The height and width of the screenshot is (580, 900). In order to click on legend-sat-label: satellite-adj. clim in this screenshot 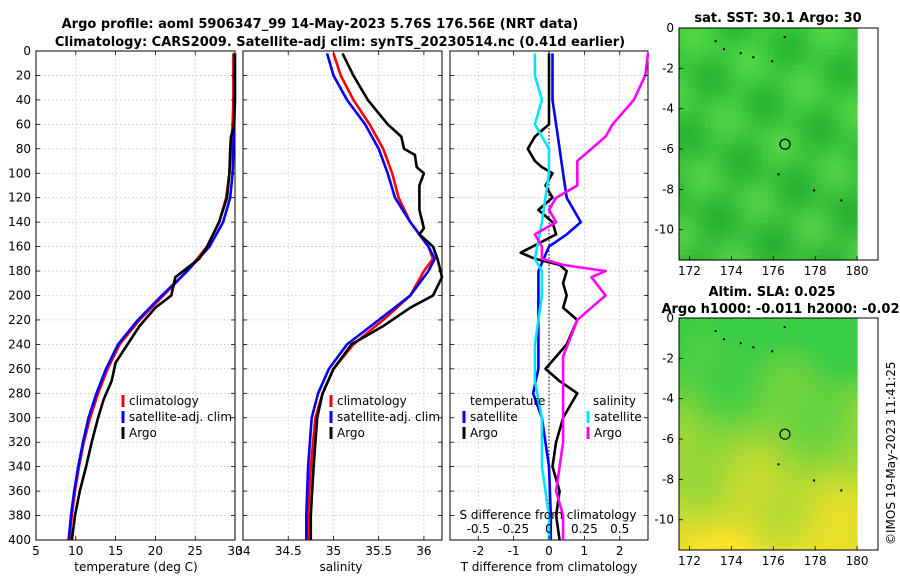, I will do `click(180, 417)`.